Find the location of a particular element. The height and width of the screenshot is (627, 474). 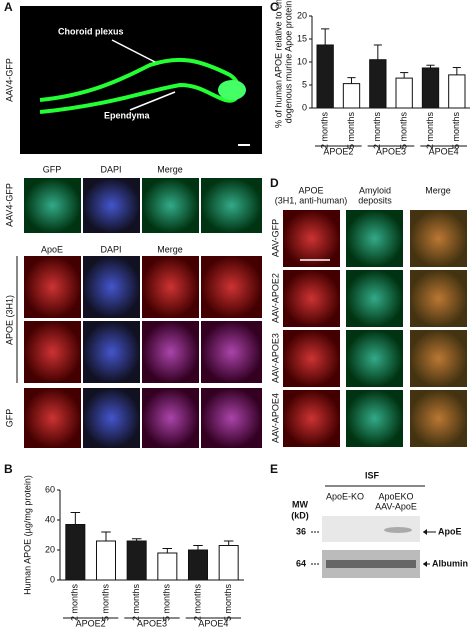

row-label: GFP is located at coordinates (9, 418).